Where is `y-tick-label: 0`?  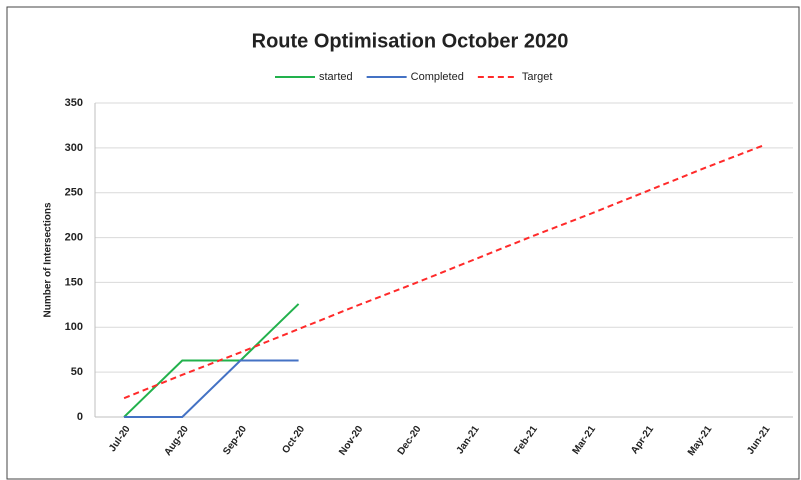
y-tick-label: 0 is located at coordinates (80, 417).